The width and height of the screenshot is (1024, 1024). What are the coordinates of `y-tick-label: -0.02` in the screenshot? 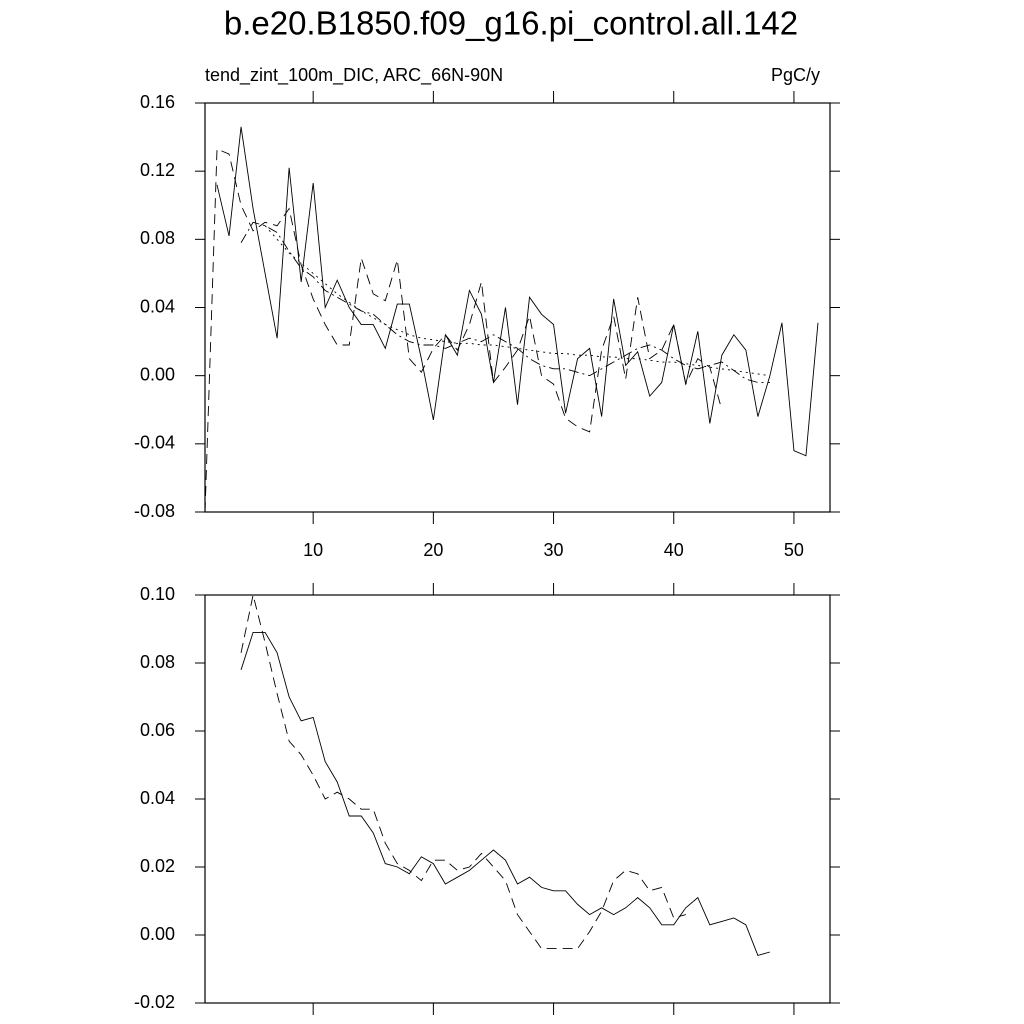 It's located at (154, 1002).